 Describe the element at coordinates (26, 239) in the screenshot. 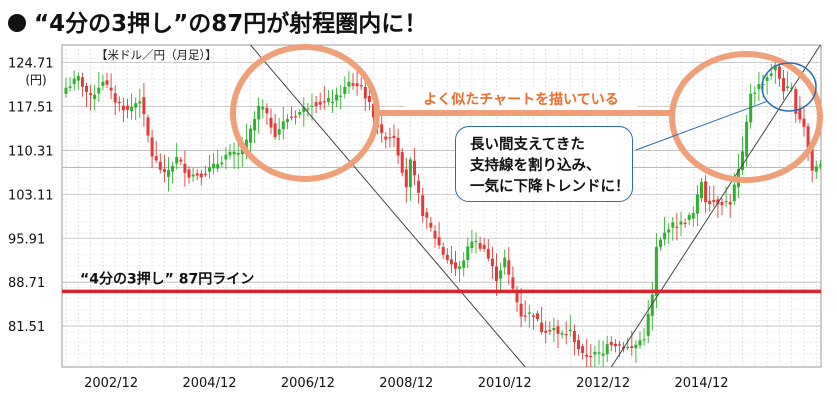

I see `y-tick-label: 95.91` at that location.